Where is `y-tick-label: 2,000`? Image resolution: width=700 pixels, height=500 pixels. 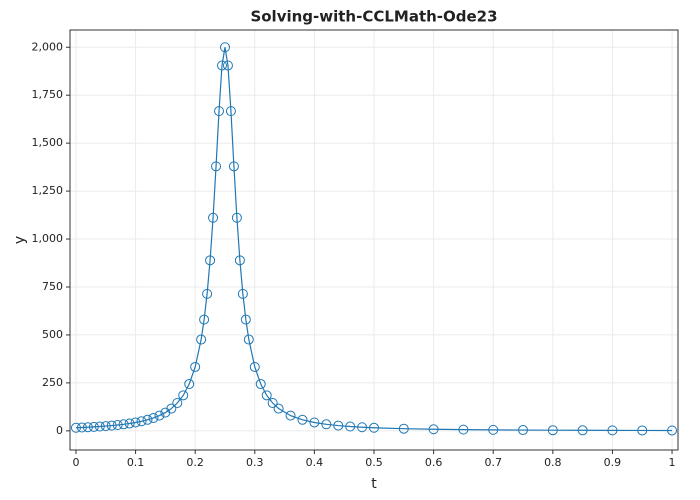 y-tick-label: 2,000 is located at coordinates (48, 46).